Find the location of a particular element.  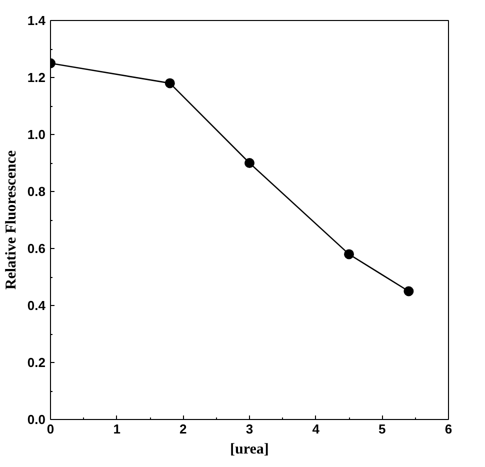

y-tick-label: 1.4 is located at coordinates (36, 20).